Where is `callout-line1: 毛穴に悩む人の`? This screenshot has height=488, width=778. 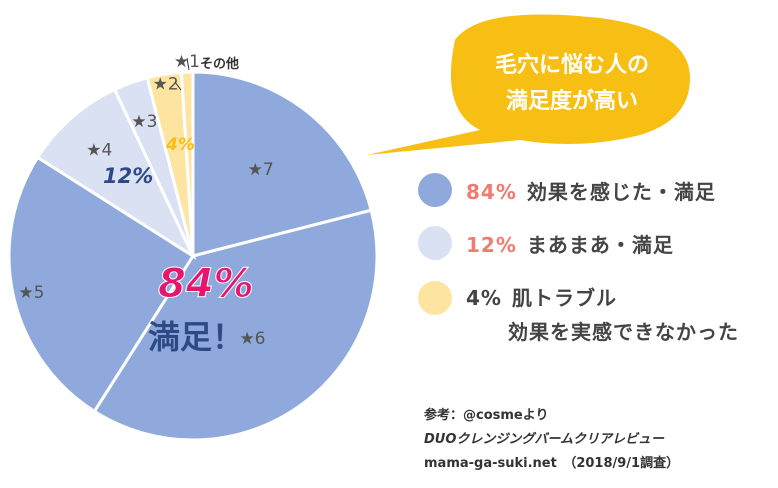
callout-line1: 毛穴に悩む人の is located at coordinates (572, 65).